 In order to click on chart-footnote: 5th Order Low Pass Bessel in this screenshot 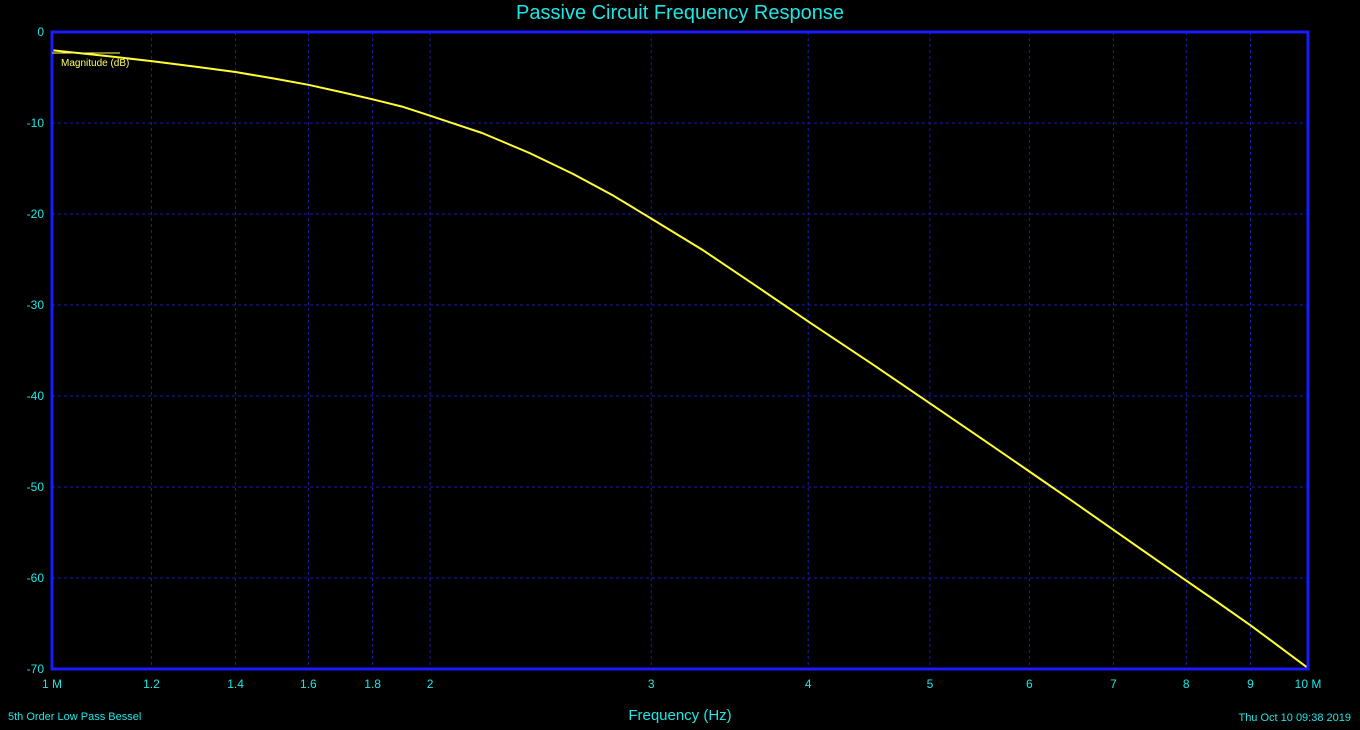, I will do `click(74, 717)`.